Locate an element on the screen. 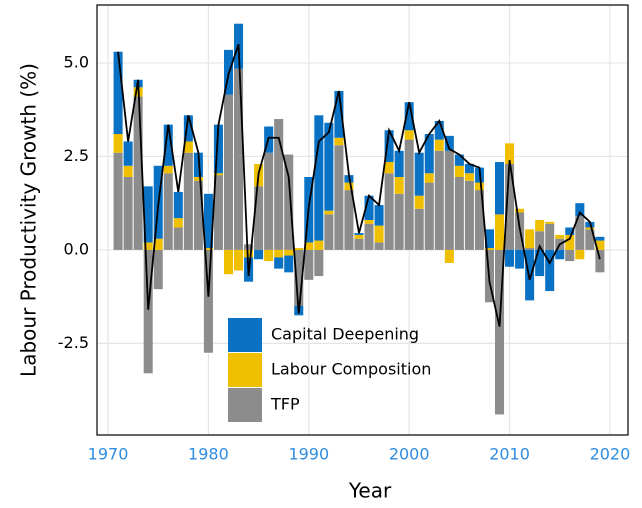 The height and width of the screenshot is (508, 642). y-tick-label: -2.5 is located at coordinates (73, 342).